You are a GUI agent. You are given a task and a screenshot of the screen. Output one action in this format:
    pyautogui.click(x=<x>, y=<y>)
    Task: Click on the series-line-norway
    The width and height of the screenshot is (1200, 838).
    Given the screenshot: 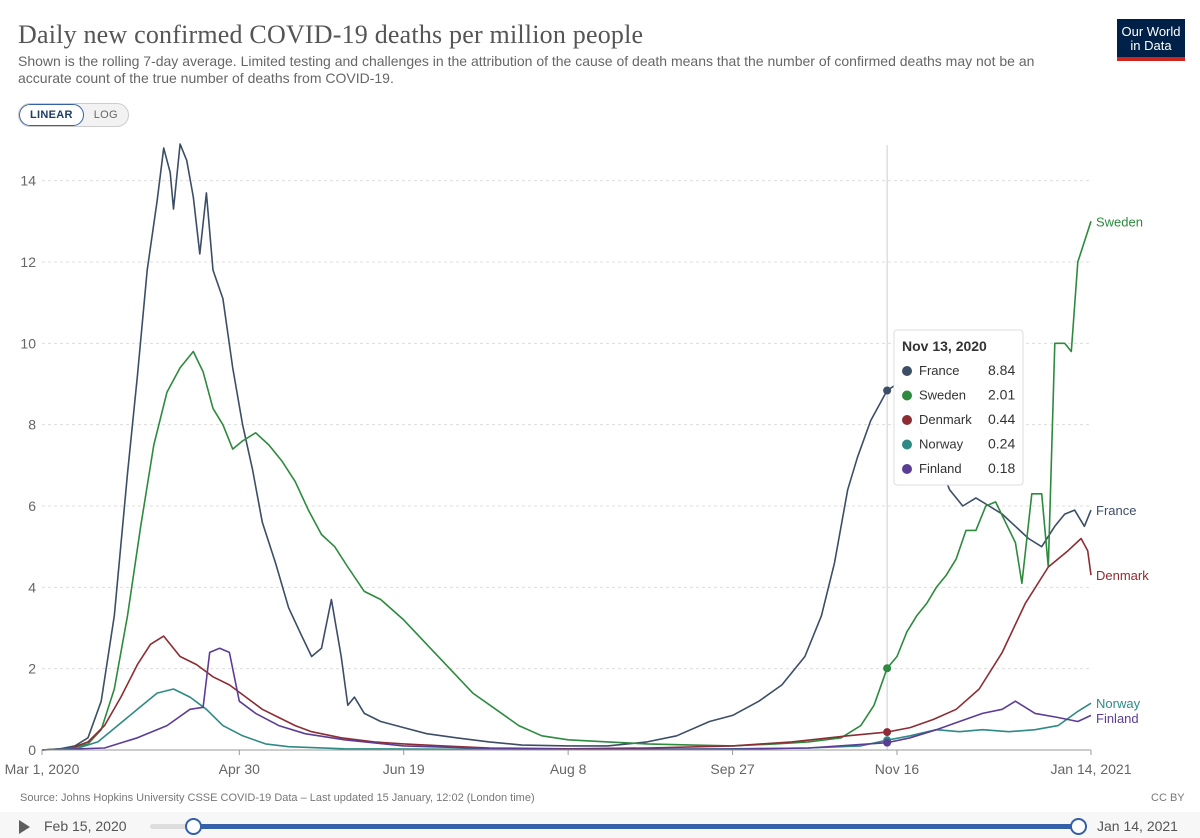 What is the action you would take?
    pyautogui.click(x=566, y=719)
    